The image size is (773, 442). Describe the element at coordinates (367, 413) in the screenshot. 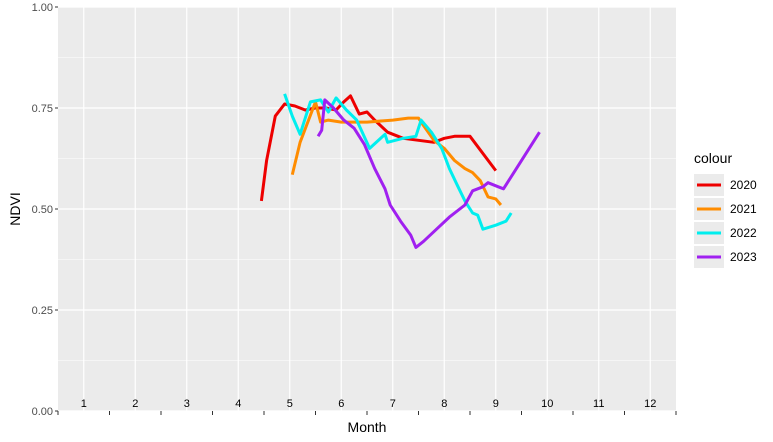

I see `x-axis` at that location.